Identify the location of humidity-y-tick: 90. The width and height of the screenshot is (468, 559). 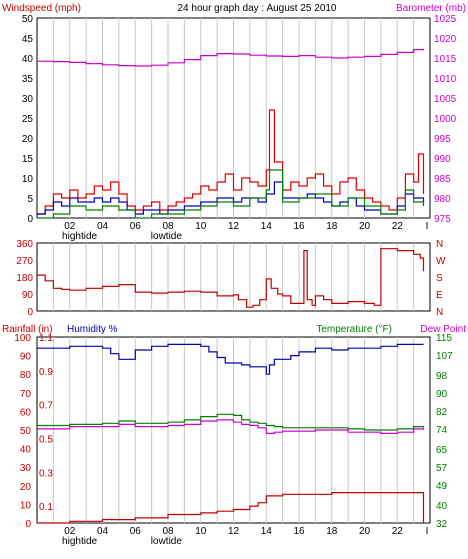
(26, 357).